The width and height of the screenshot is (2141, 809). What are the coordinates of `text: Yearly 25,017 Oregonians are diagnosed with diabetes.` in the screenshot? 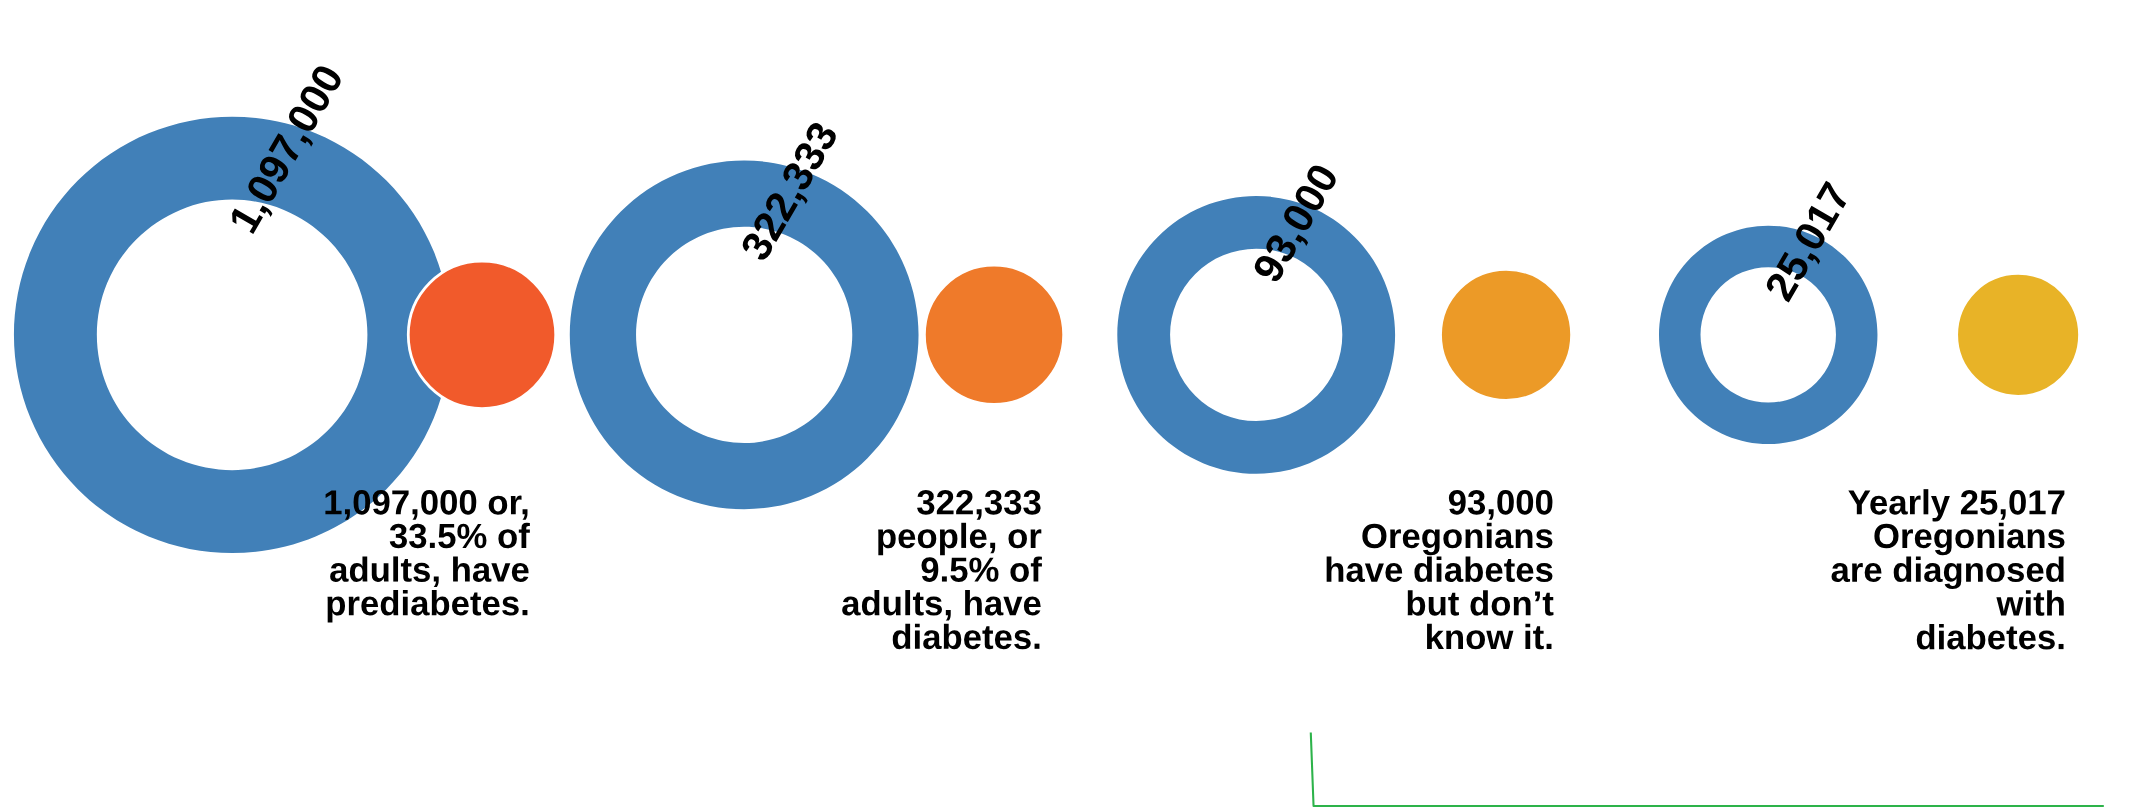 It's located at (1948, 569).